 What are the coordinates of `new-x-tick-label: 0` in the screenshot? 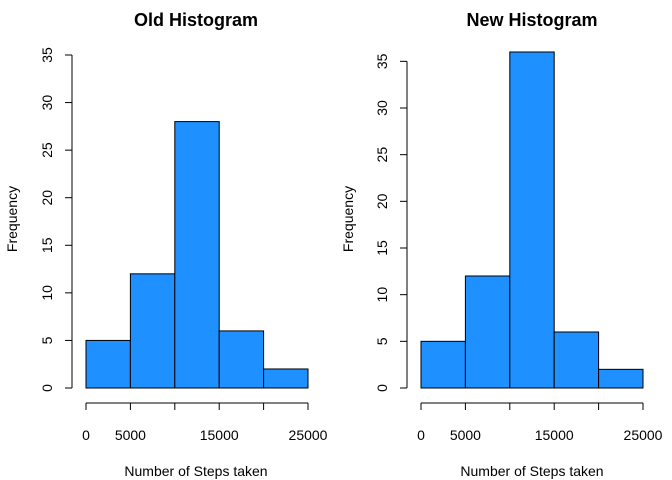 It's located at (421, 435).